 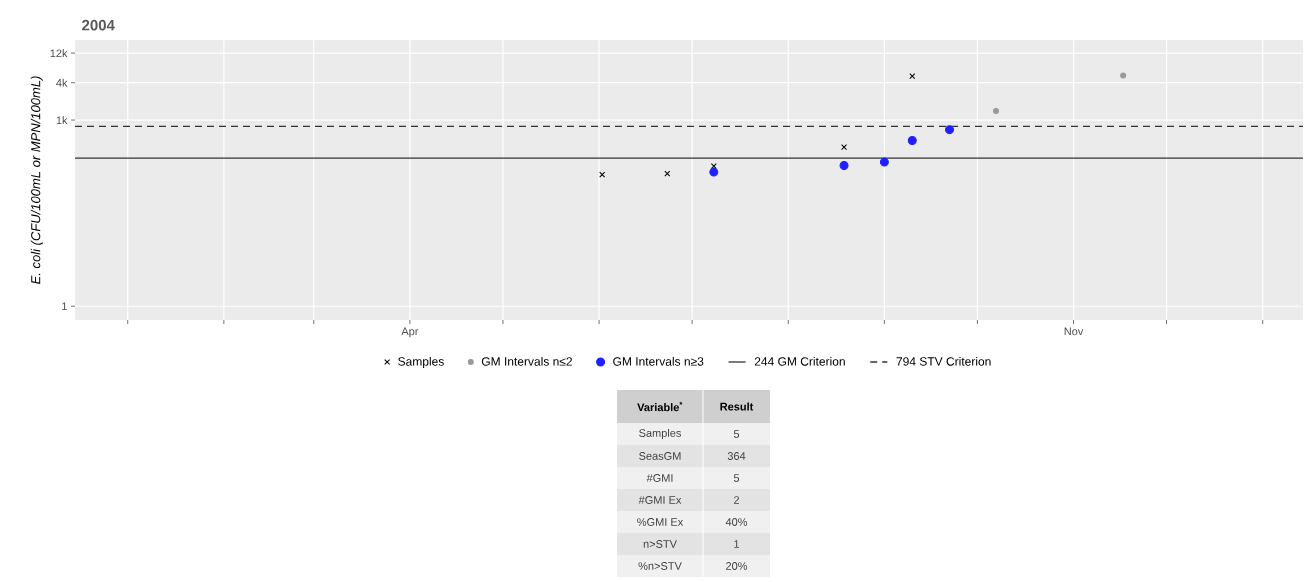 I want to click on text: Result, so click(x=737, y=406).